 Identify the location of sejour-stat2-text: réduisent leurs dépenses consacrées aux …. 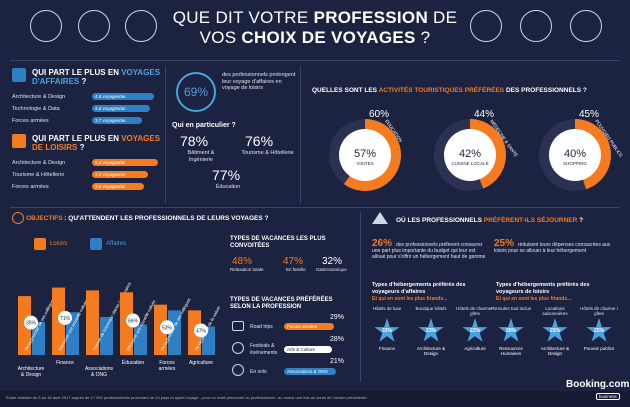
(552, 248).